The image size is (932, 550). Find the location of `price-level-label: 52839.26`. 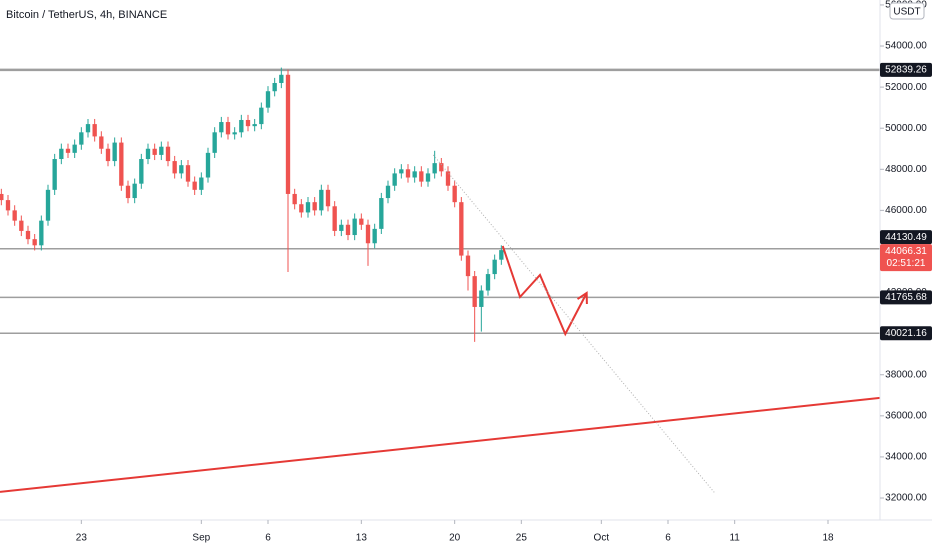

price-level-label: 52839.26 is located at coordinates (906, 70).